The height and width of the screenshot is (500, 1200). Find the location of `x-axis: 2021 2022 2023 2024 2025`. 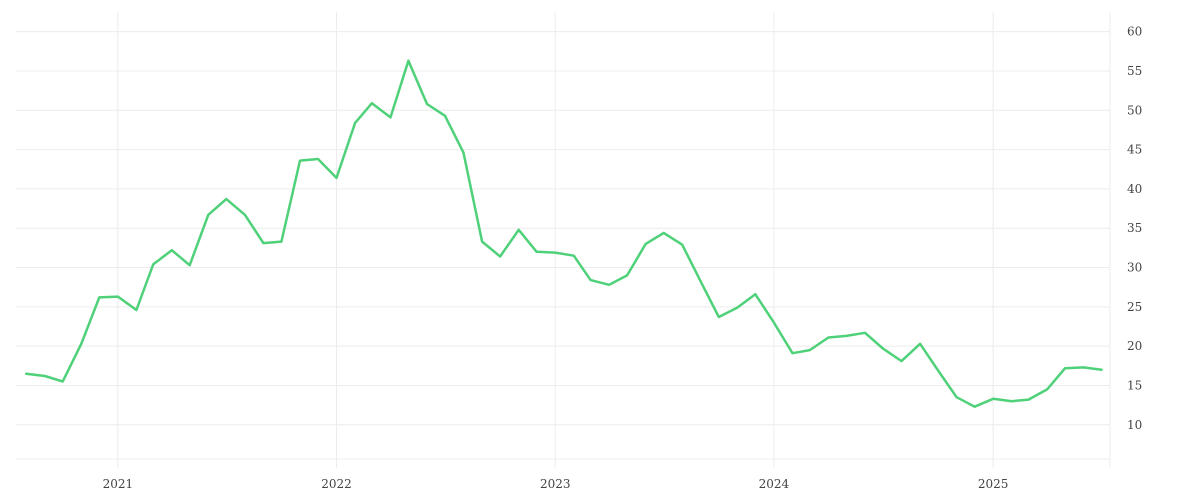

x-axis: 2021 2022 2023 2024 2025 is located at coordinates (556, 484).